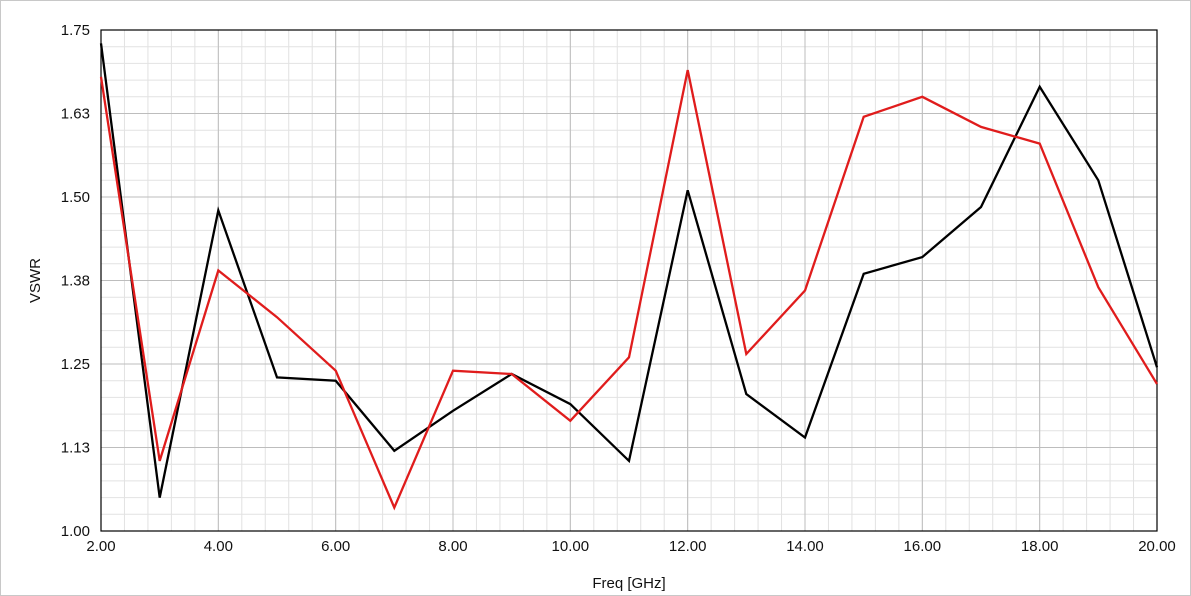 The image size is (1191, 596). I want to click on y-tick-label: 1.63, so click(75, 114).